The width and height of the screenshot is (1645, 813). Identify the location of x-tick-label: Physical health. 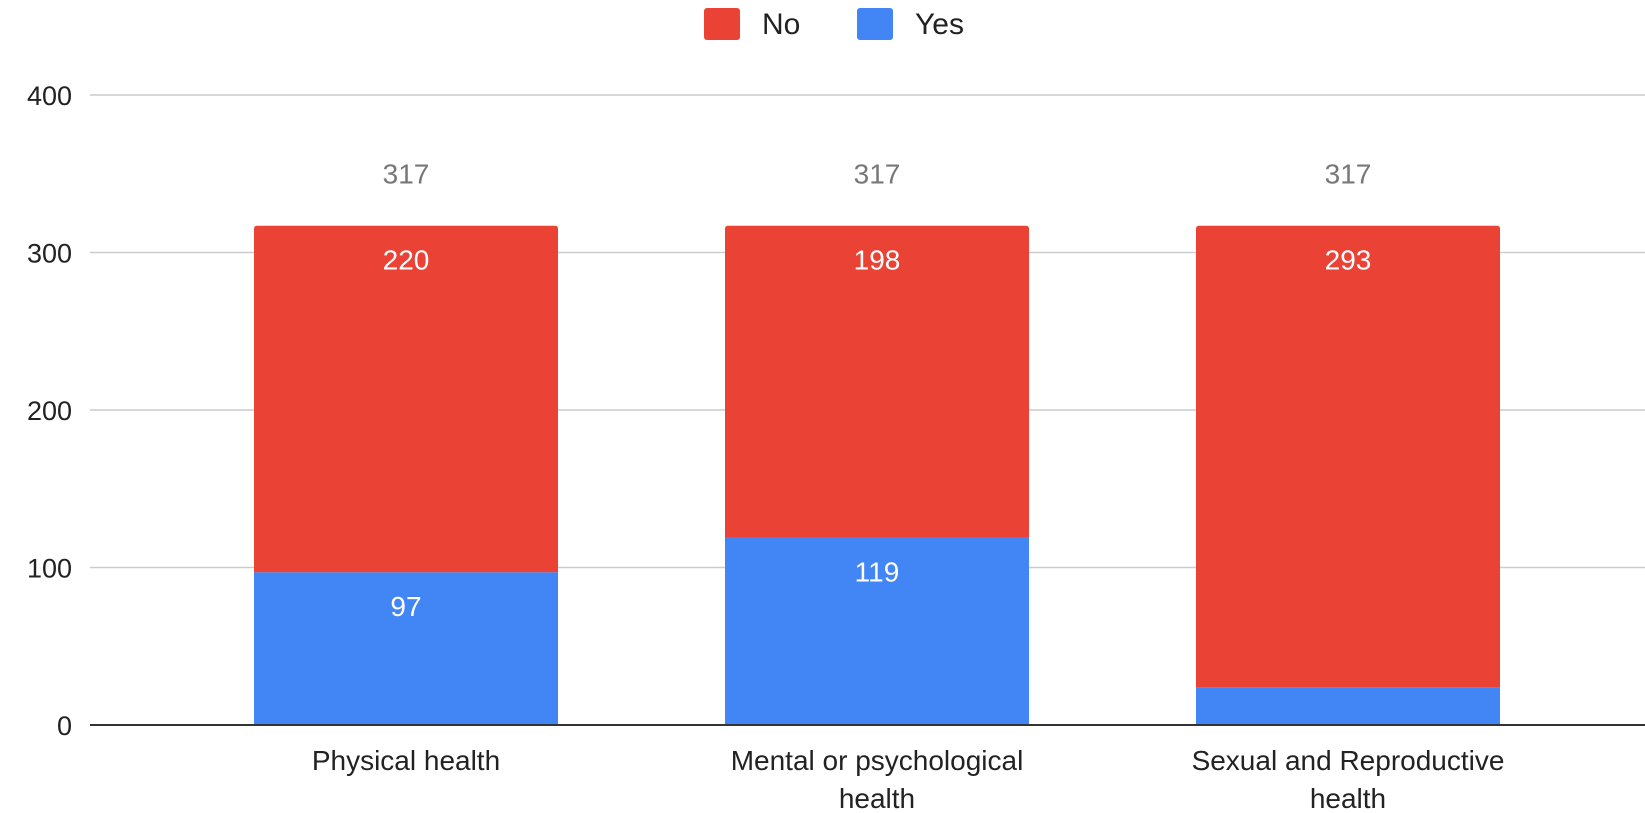
(406, 760).